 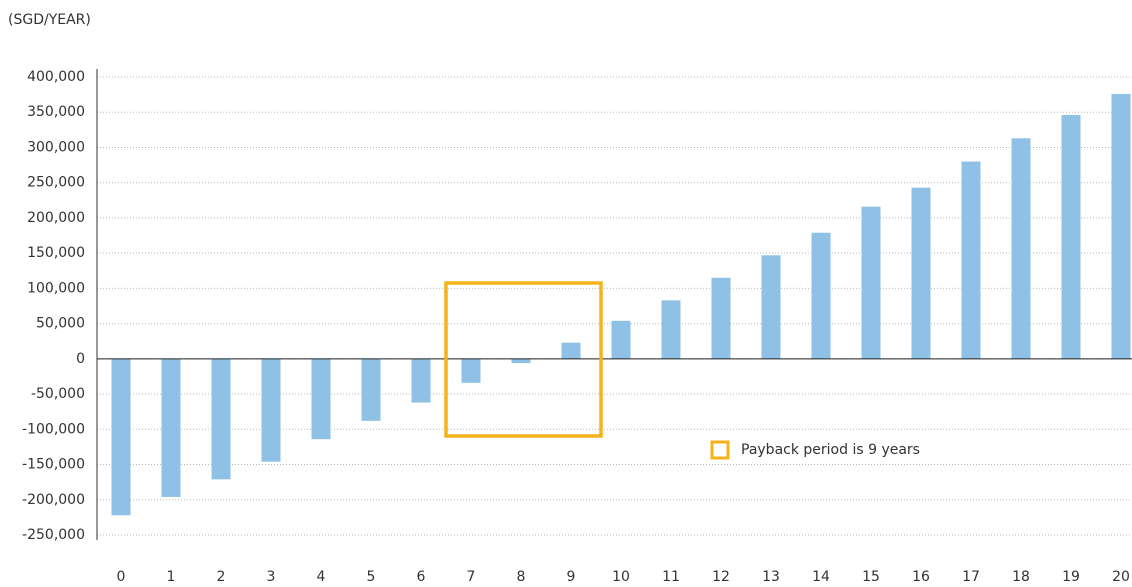 What do you see at coordinates (971, 577) in the screenshot?
I see `x-tick-label: 17` at bounding box center [971, 577].